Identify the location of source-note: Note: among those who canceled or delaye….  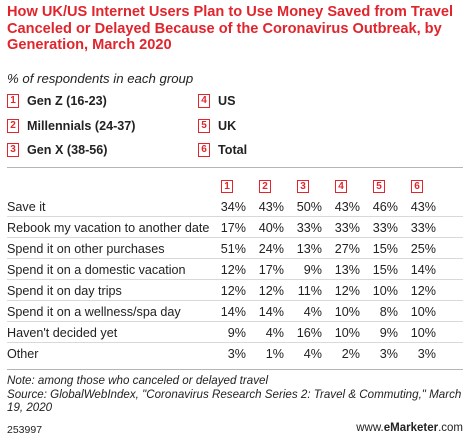
(235, 394).